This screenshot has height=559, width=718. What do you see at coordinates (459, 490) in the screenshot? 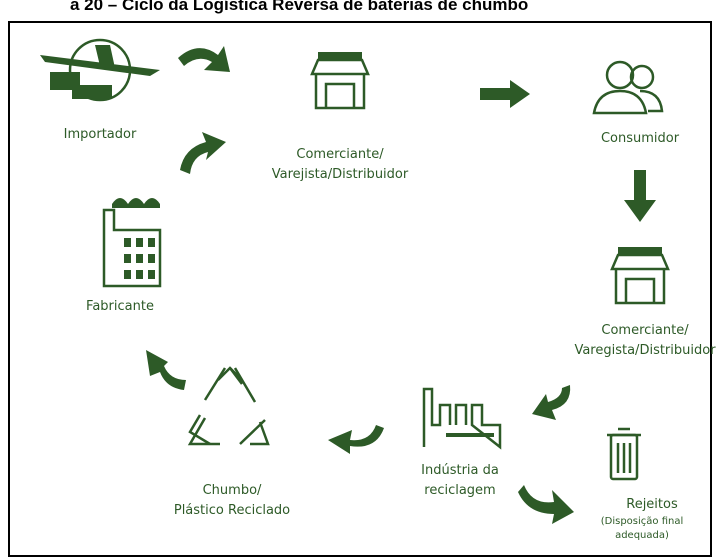
I see `node-label: reciclagem` at bounding box center [459, 490].